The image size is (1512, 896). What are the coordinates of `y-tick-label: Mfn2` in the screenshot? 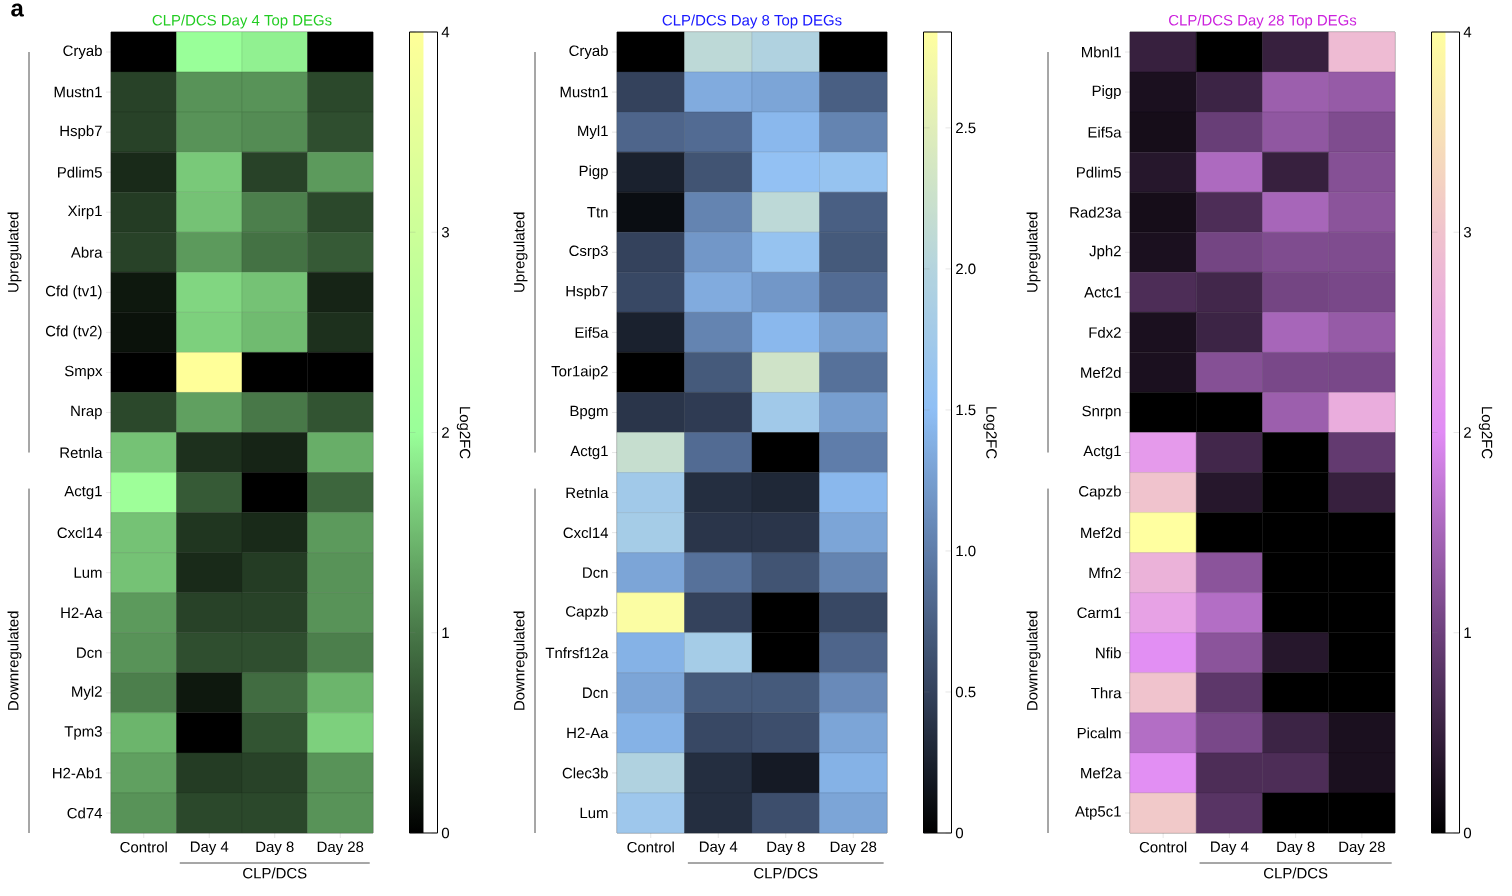 It's located at (1105, 573).